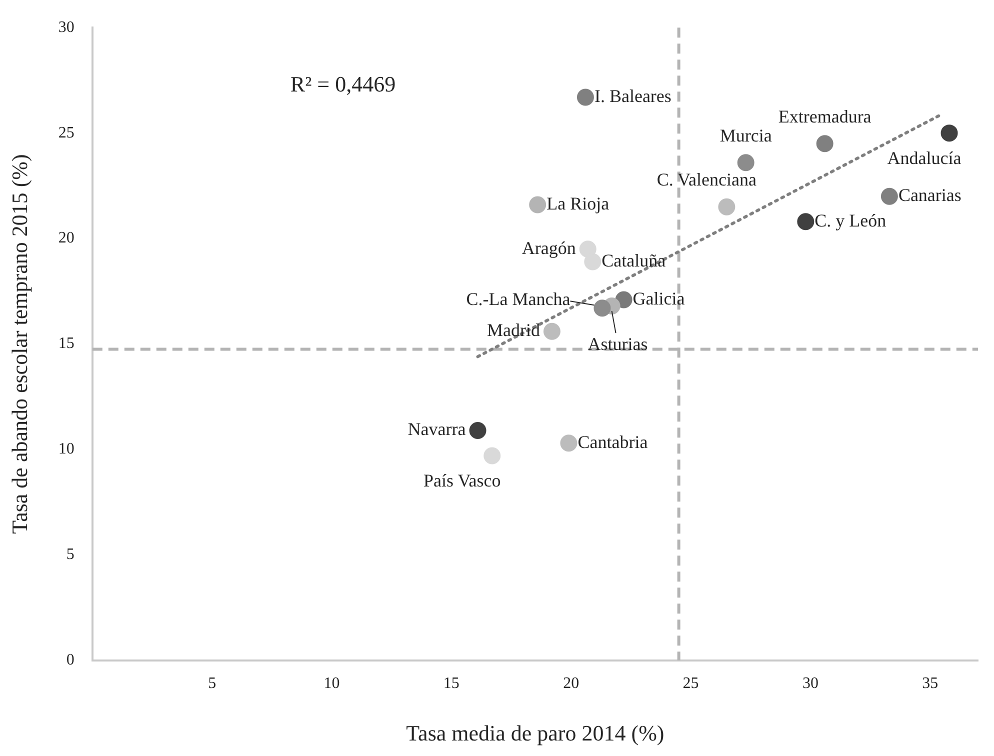 Image resolution: width=994 pixels, height=756 pixels. What do you see at coordinates (618, 344) in the screenshot?
I see `data-label: Asturias` at bounding box center [618, 344].